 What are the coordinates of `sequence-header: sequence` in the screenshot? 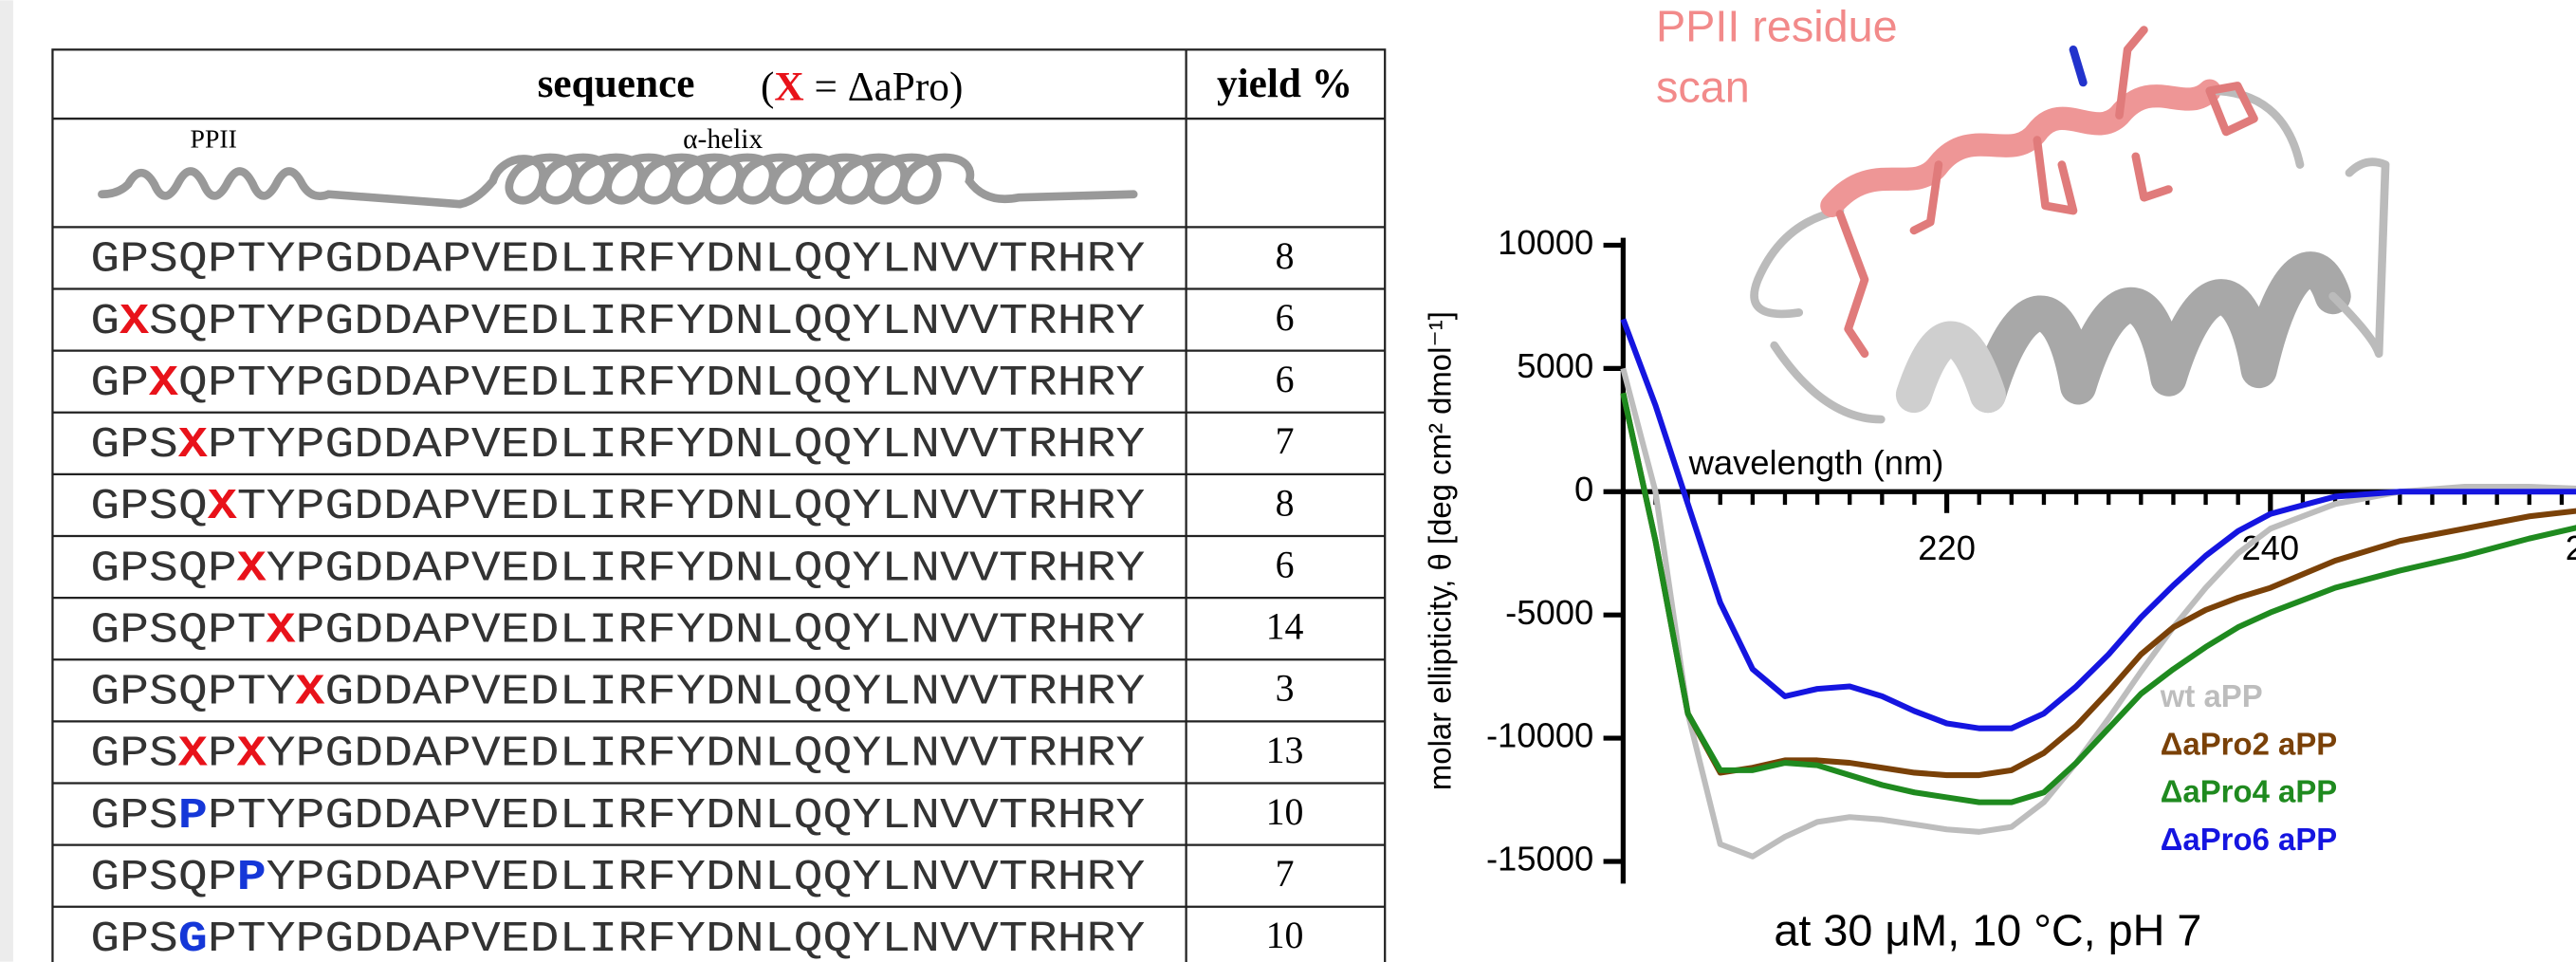 It's located at (616, 83).